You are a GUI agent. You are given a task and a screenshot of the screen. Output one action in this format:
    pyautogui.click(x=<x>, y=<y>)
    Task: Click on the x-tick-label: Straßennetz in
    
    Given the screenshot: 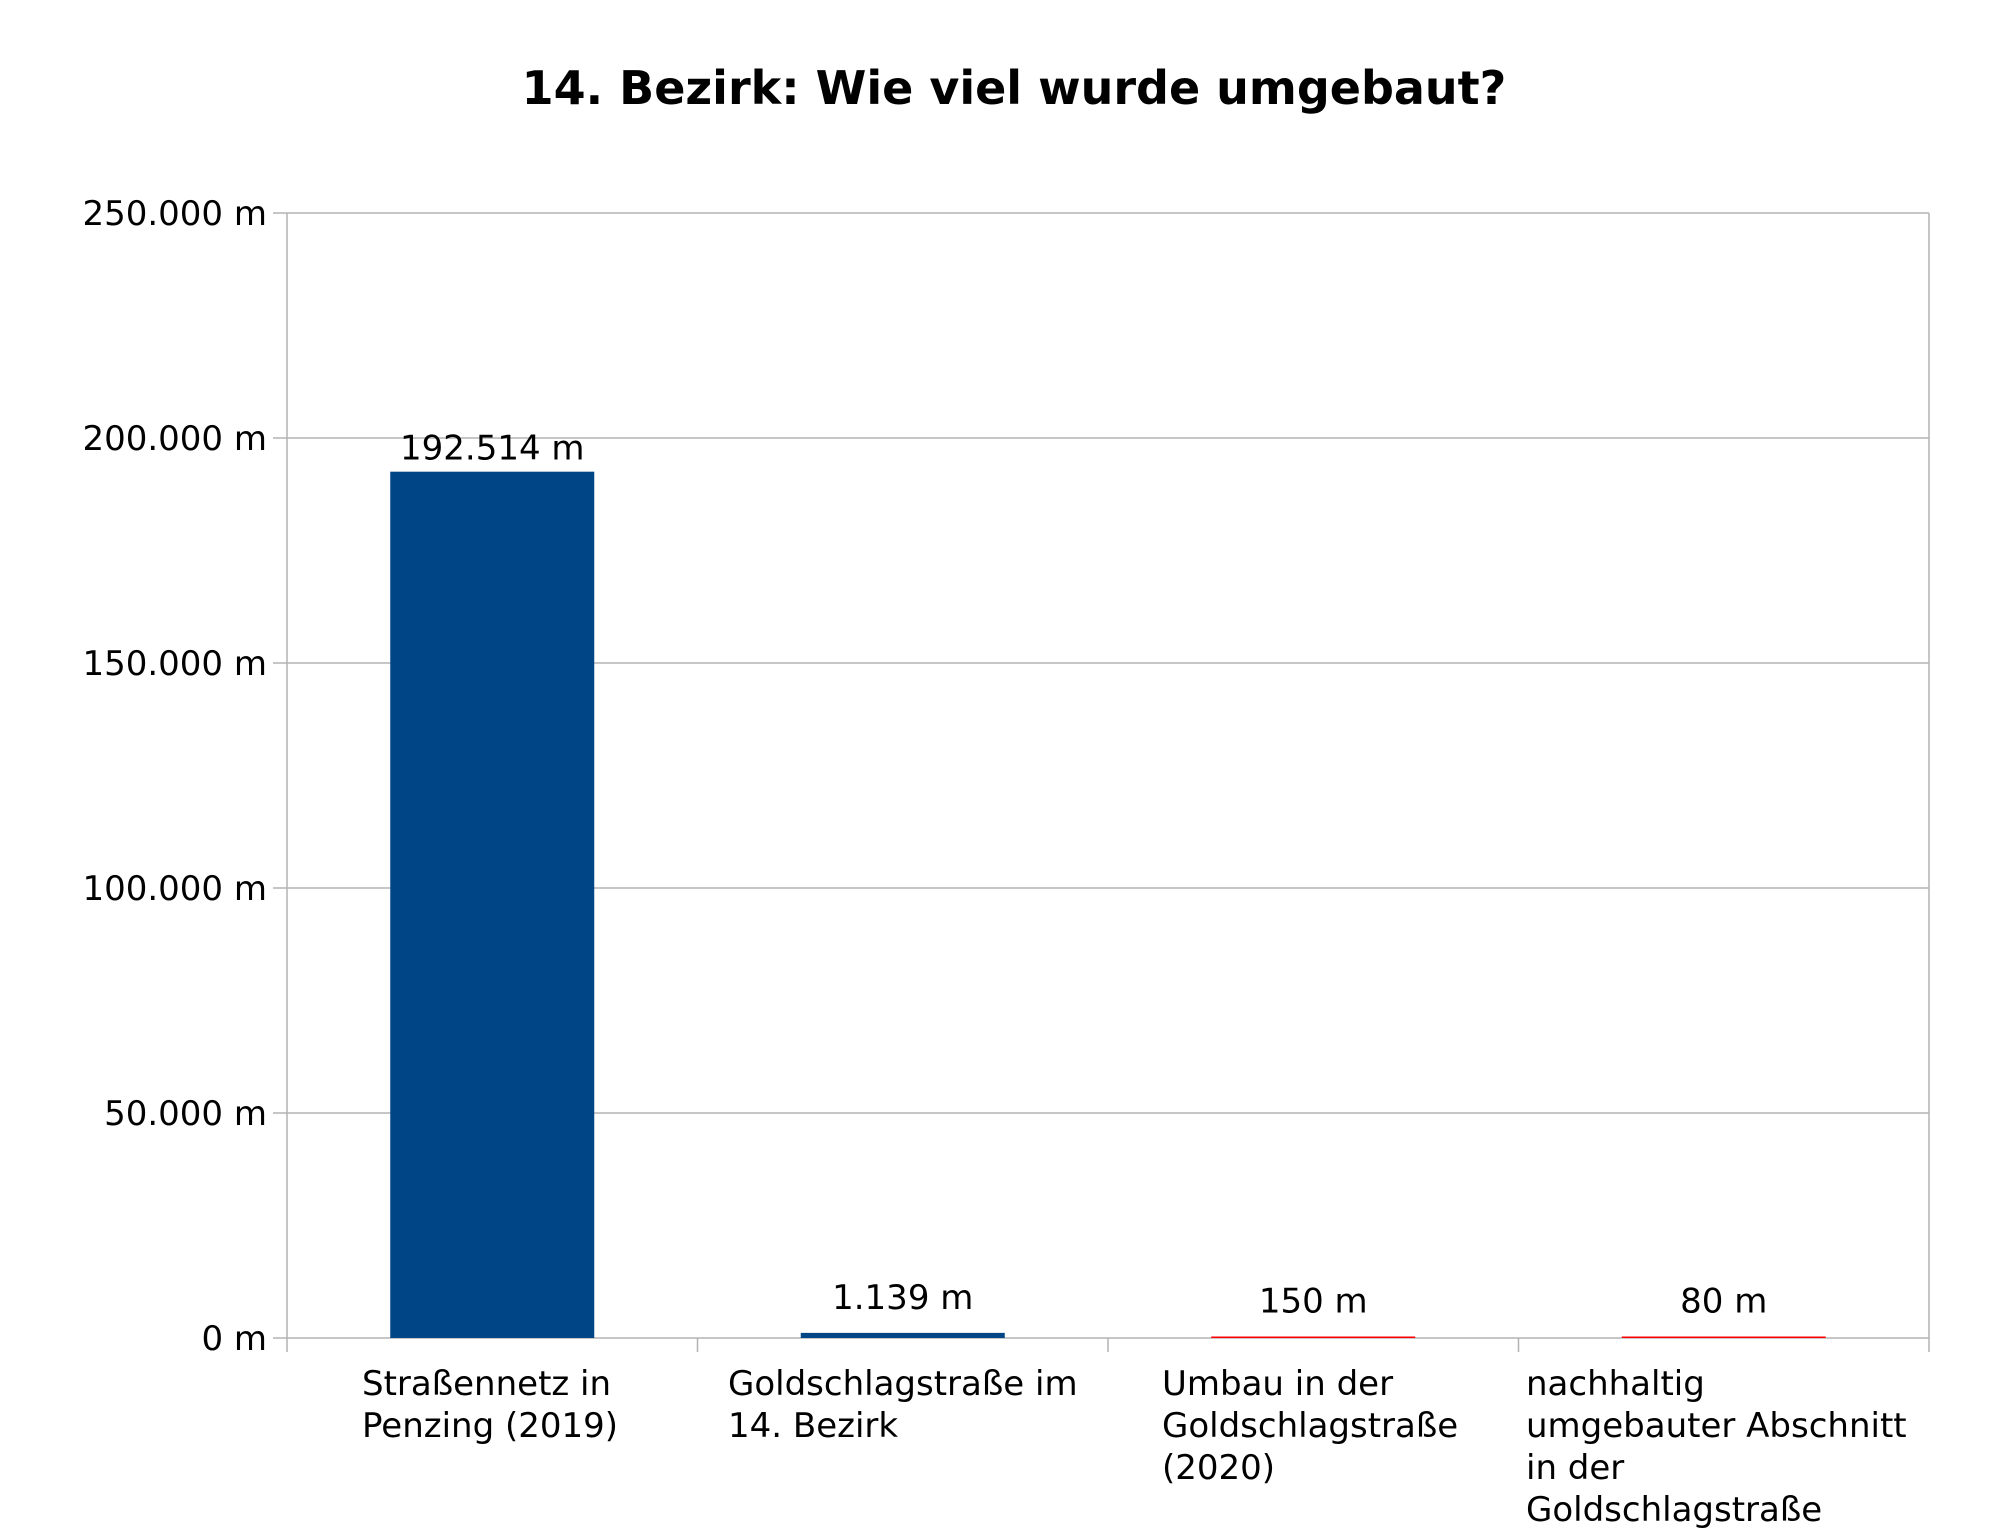 What is the action you would take?
    pyautogui.click(x=486, y=1384)
    